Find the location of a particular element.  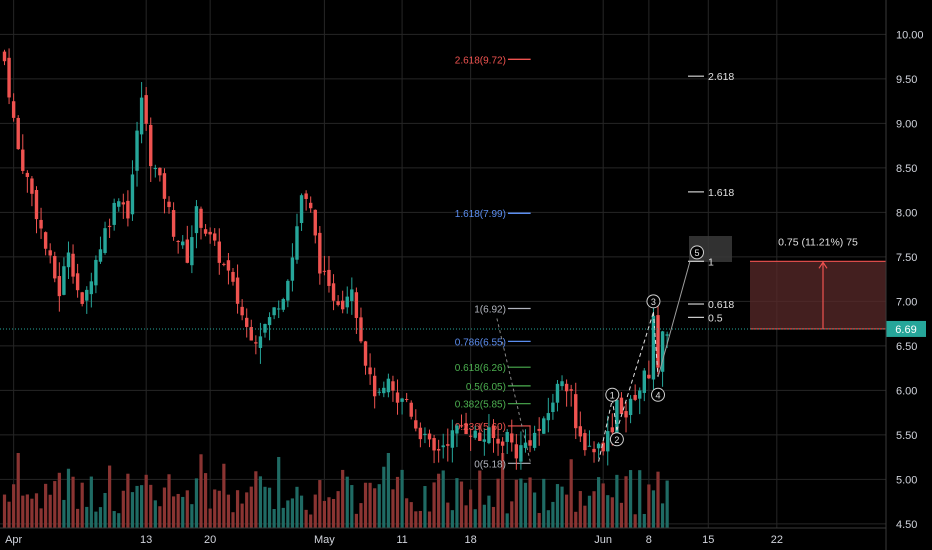

wave-level-label: 0.5 is located at coordinates (715, 318).